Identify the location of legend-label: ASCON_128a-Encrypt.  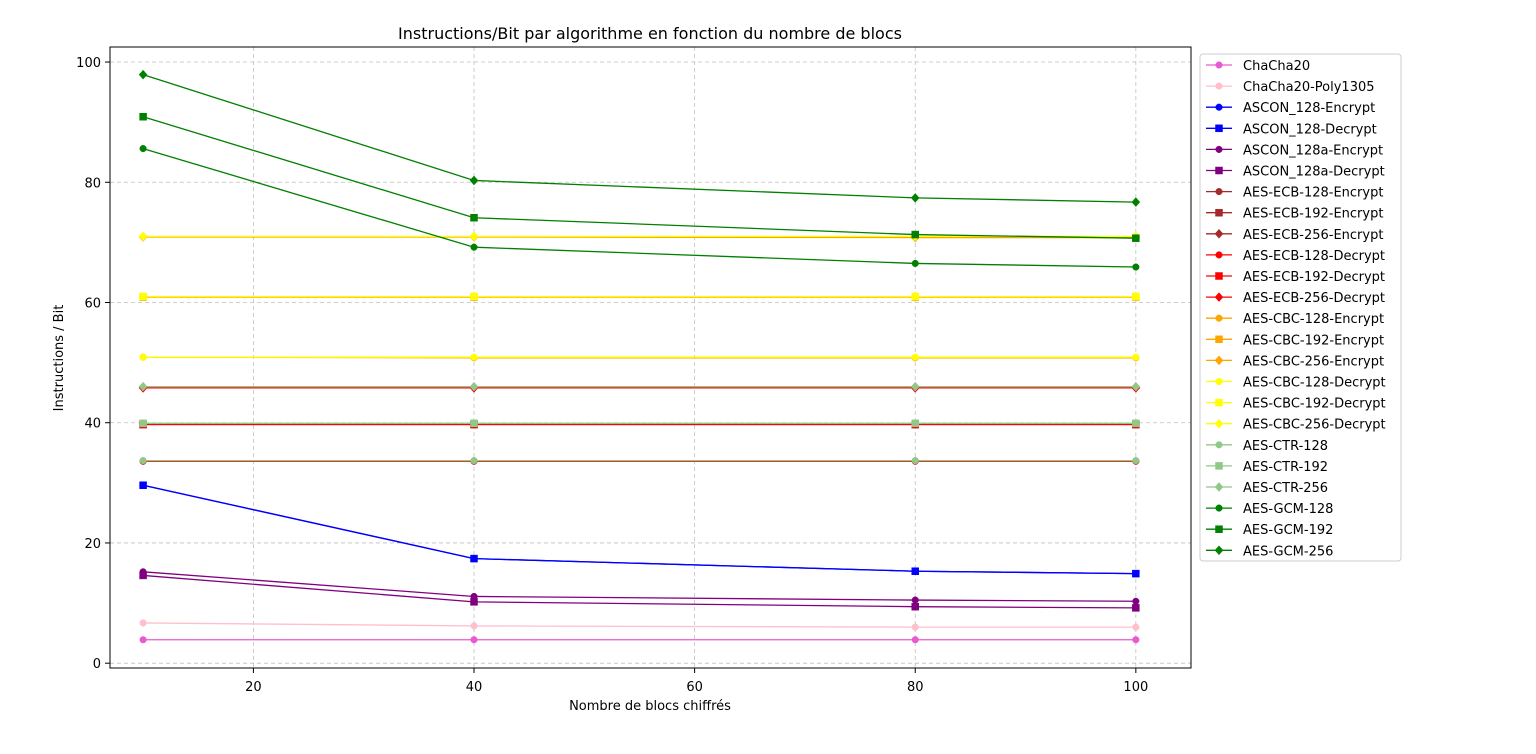
(1313, 150).